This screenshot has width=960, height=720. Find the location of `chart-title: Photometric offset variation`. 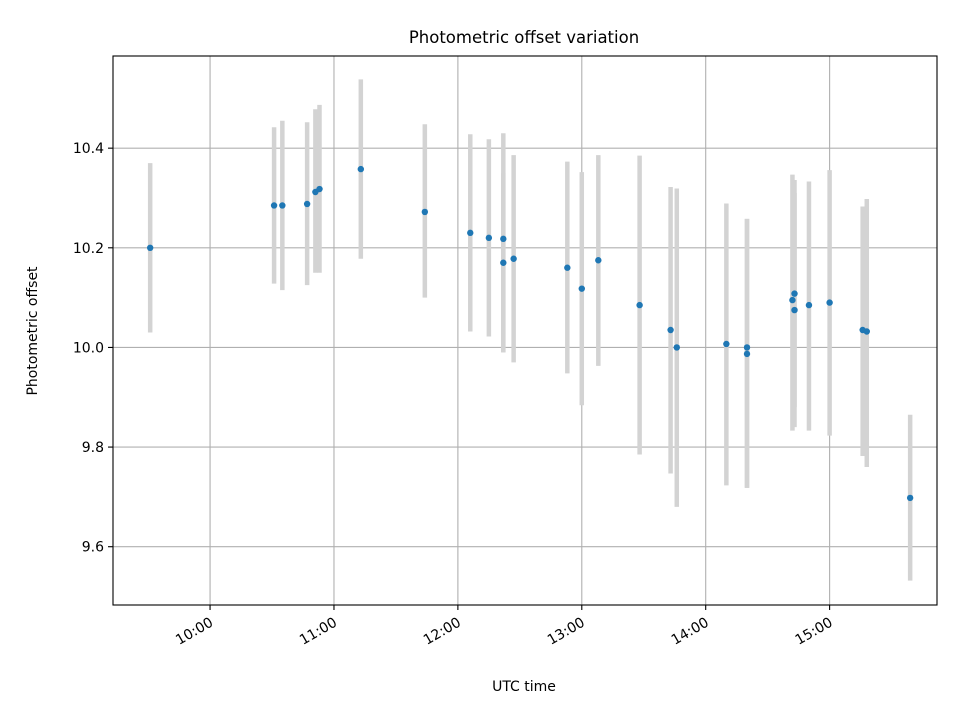

chart-title: Photometric offset variation is located at coordinates (524, 37).